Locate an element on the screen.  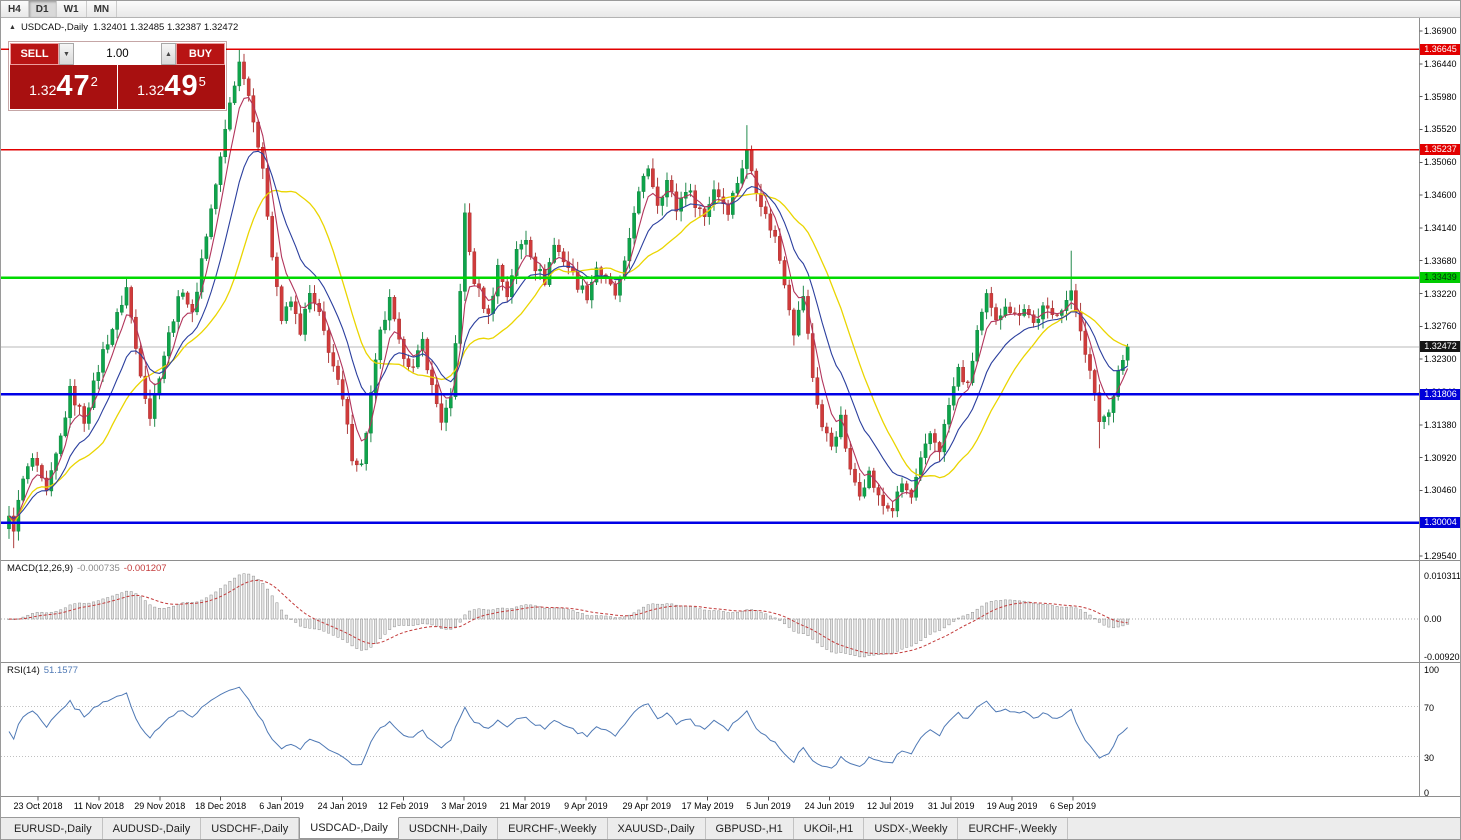
timeframe-toolbar: H4 D1 W1 MN is located at coordinates (730, 9).